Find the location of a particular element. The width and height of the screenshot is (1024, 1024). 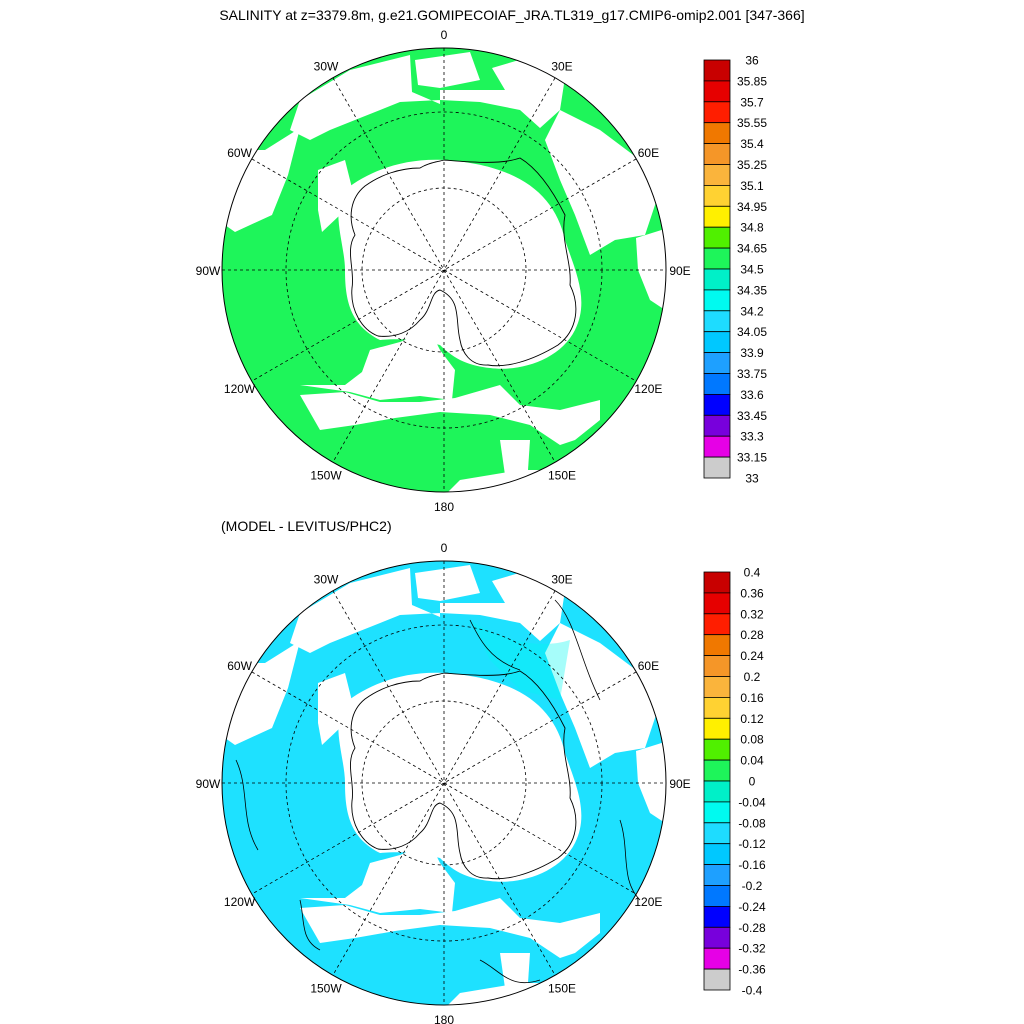

difference-lon-label: 30E is located at coordinates (561, 580).